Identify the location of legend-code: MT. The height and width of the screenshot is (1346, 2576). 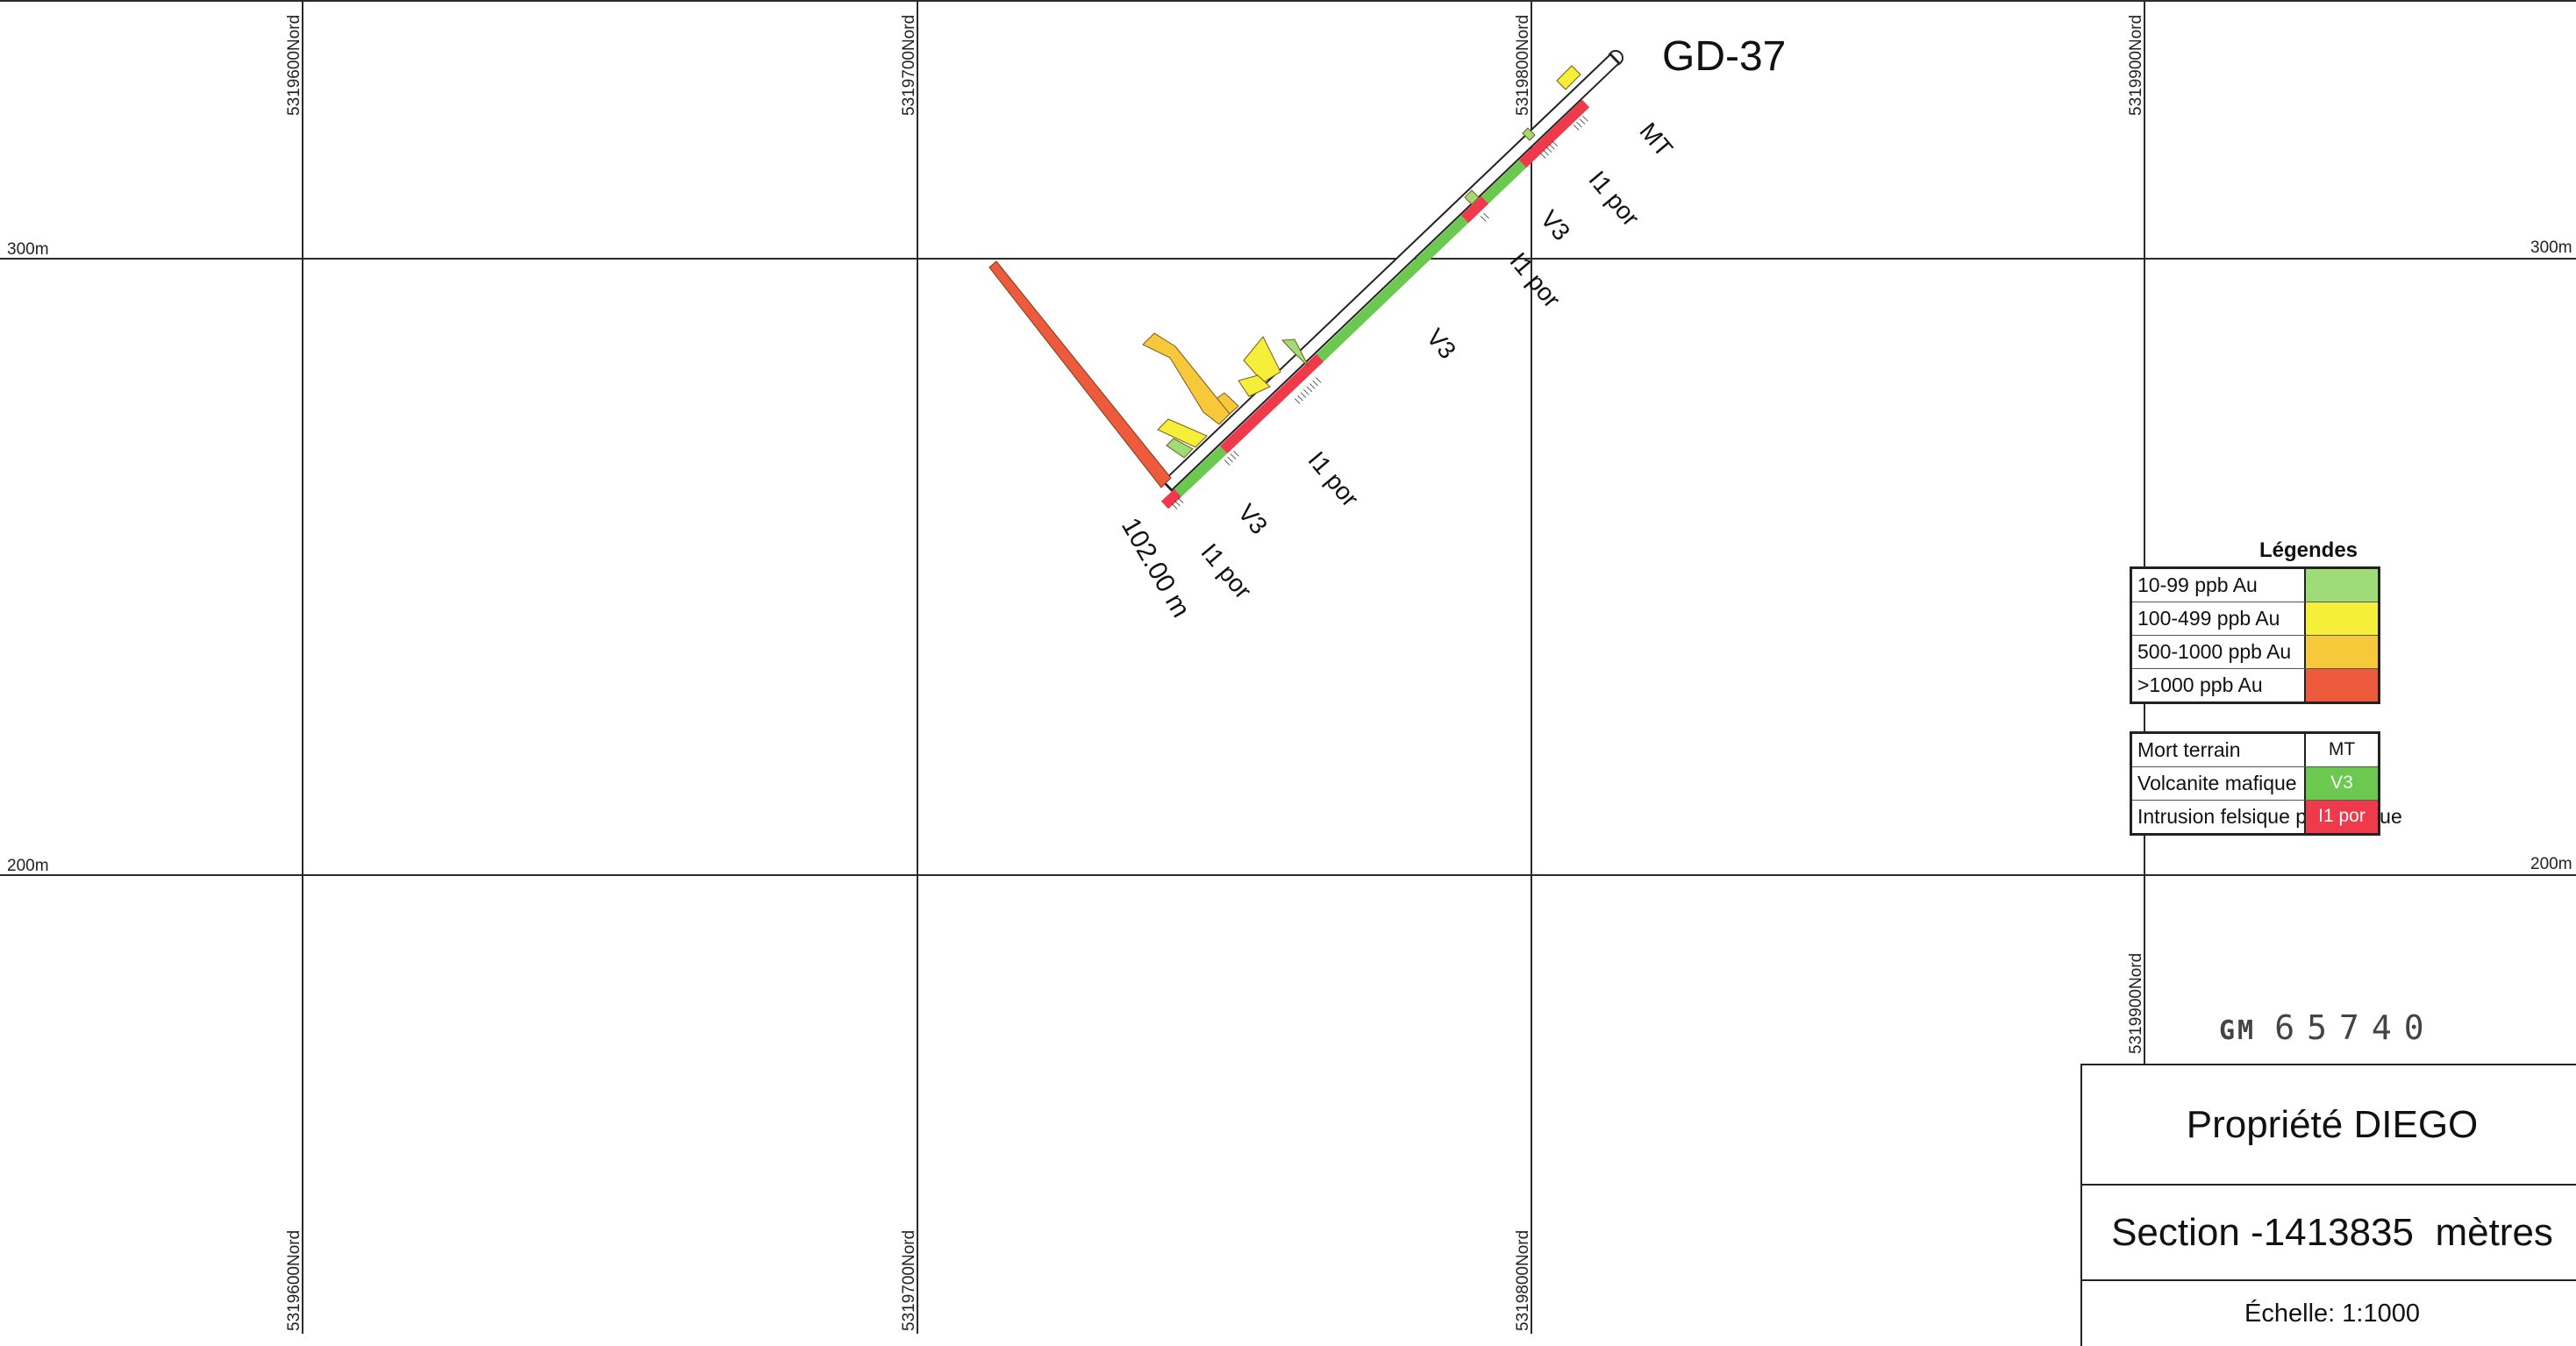
(2341, 750).